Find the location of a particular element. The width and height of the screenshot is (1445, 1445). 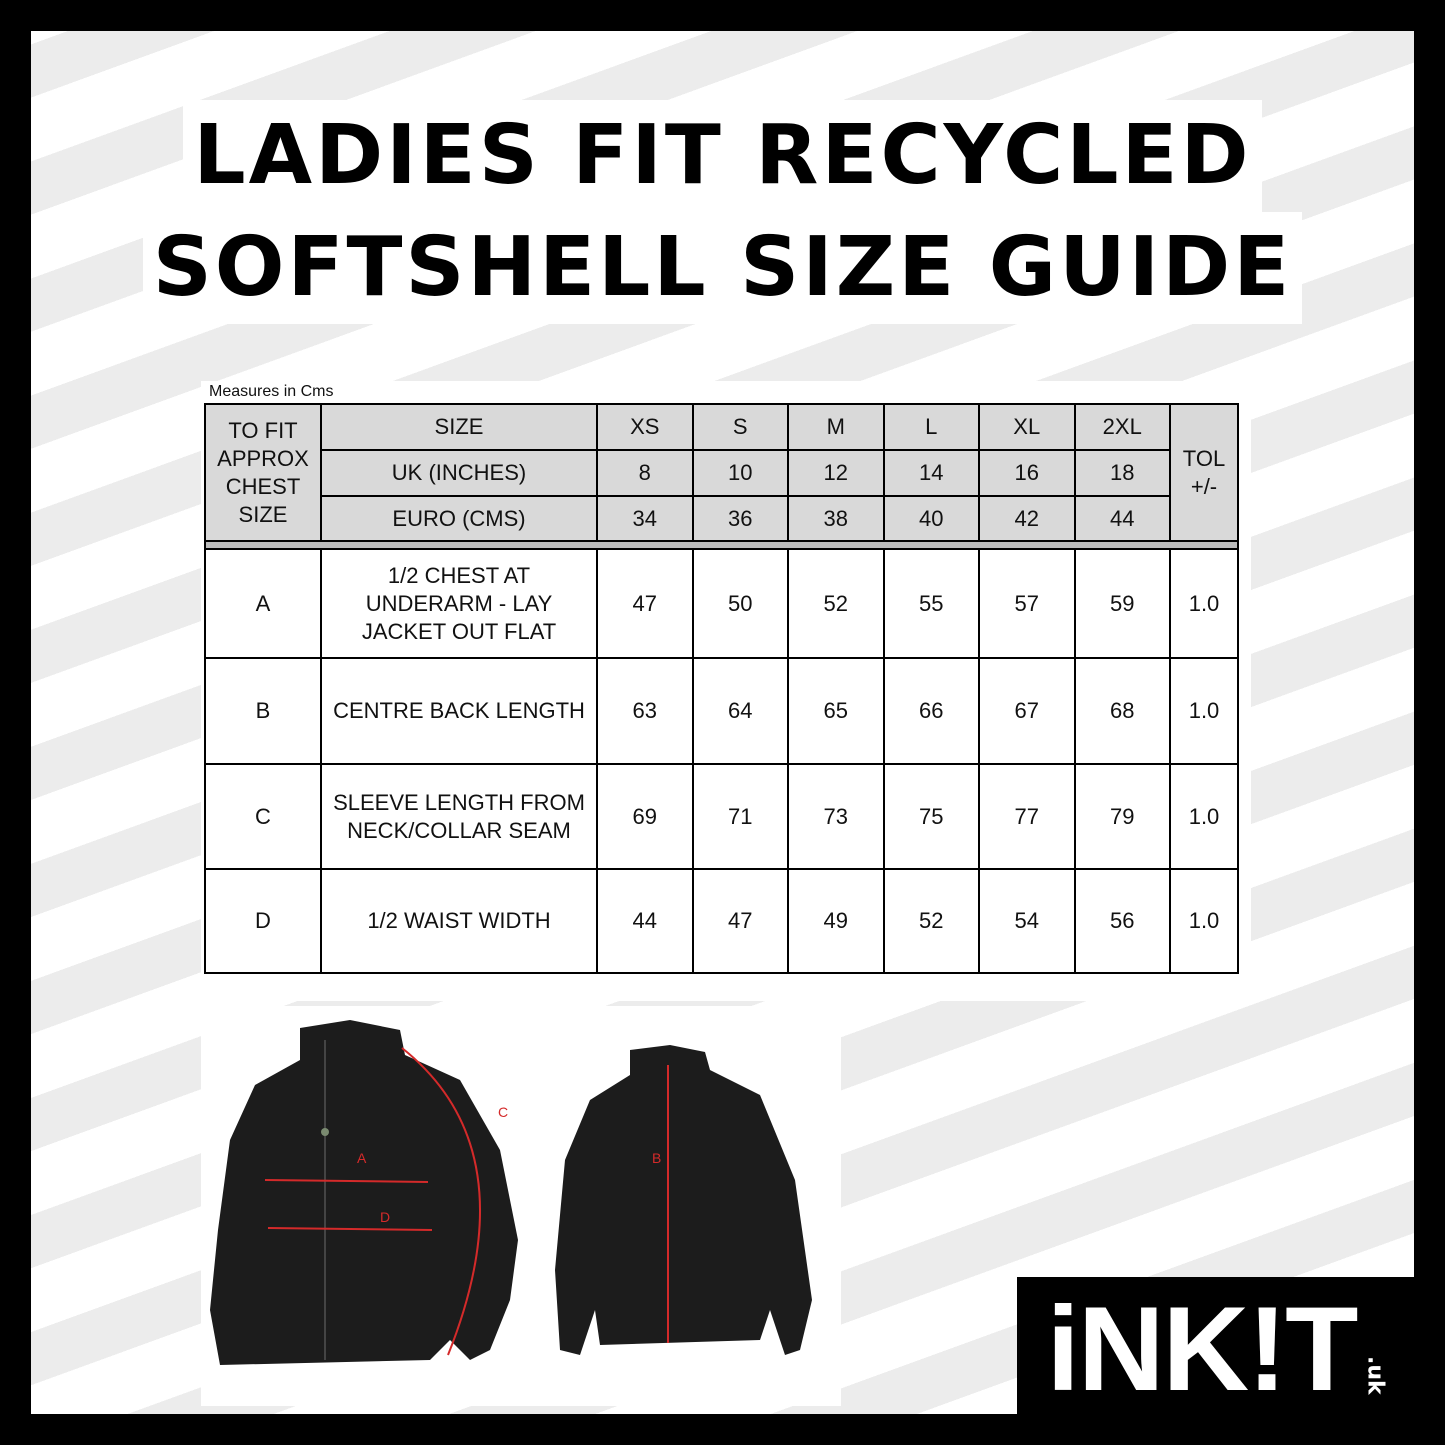

measure-lines is located at coordinates (466, 1201).